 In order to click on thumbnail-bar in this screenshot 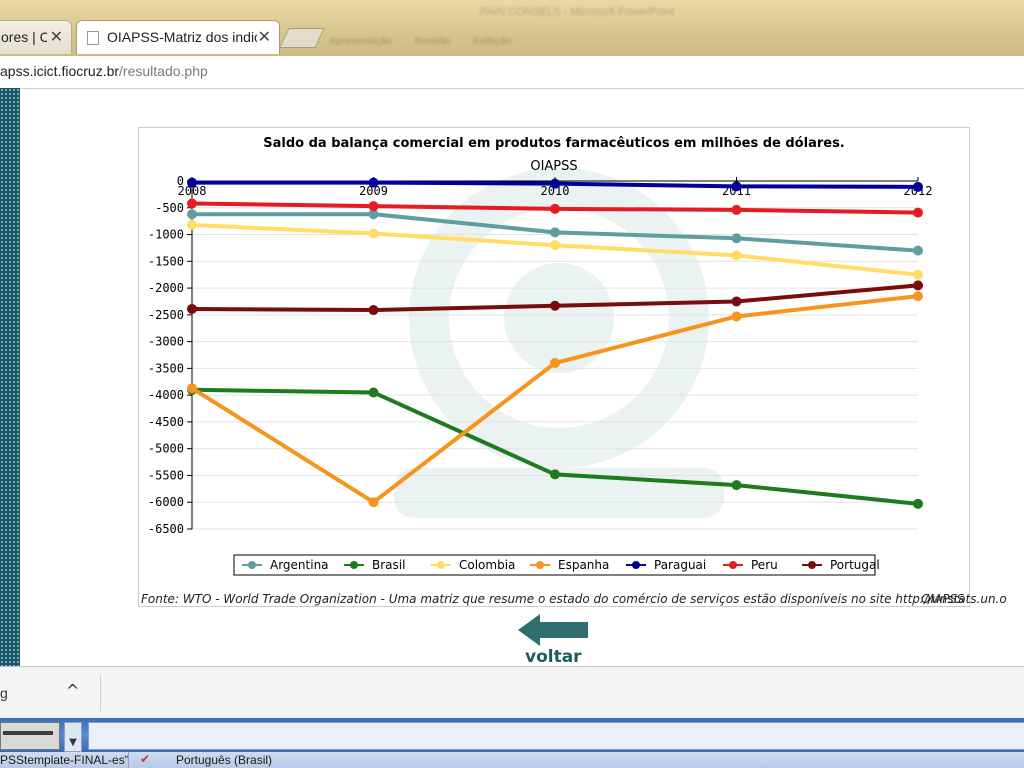, I will do `click(28, 733)`.